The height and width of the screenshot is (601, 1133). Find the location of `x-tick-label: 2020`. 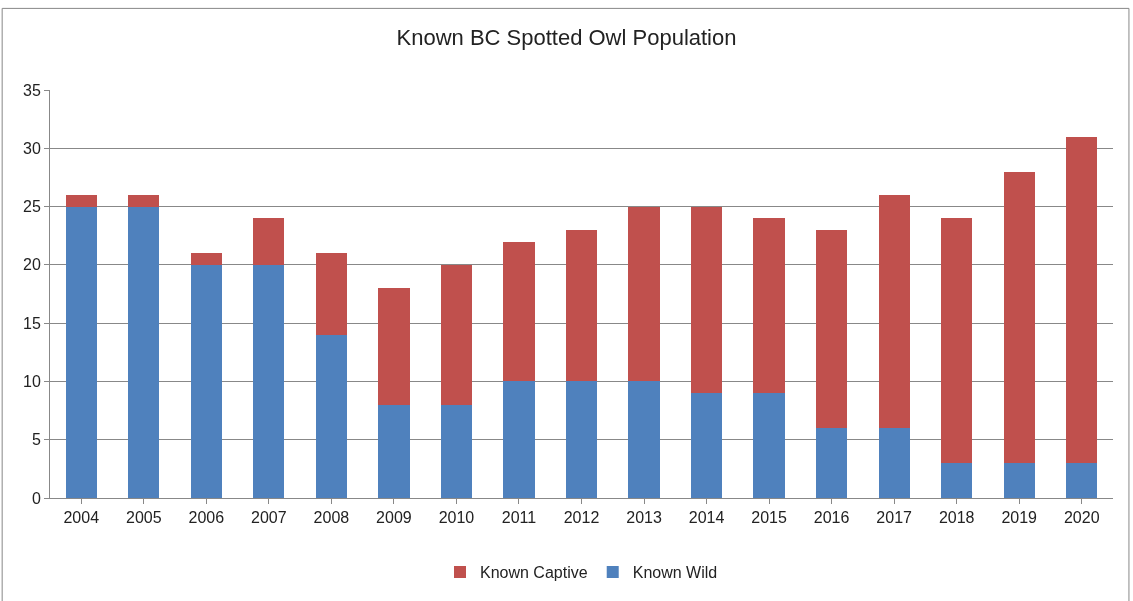

x-tick-label: 2020 is located at coordinates (1081, 518).